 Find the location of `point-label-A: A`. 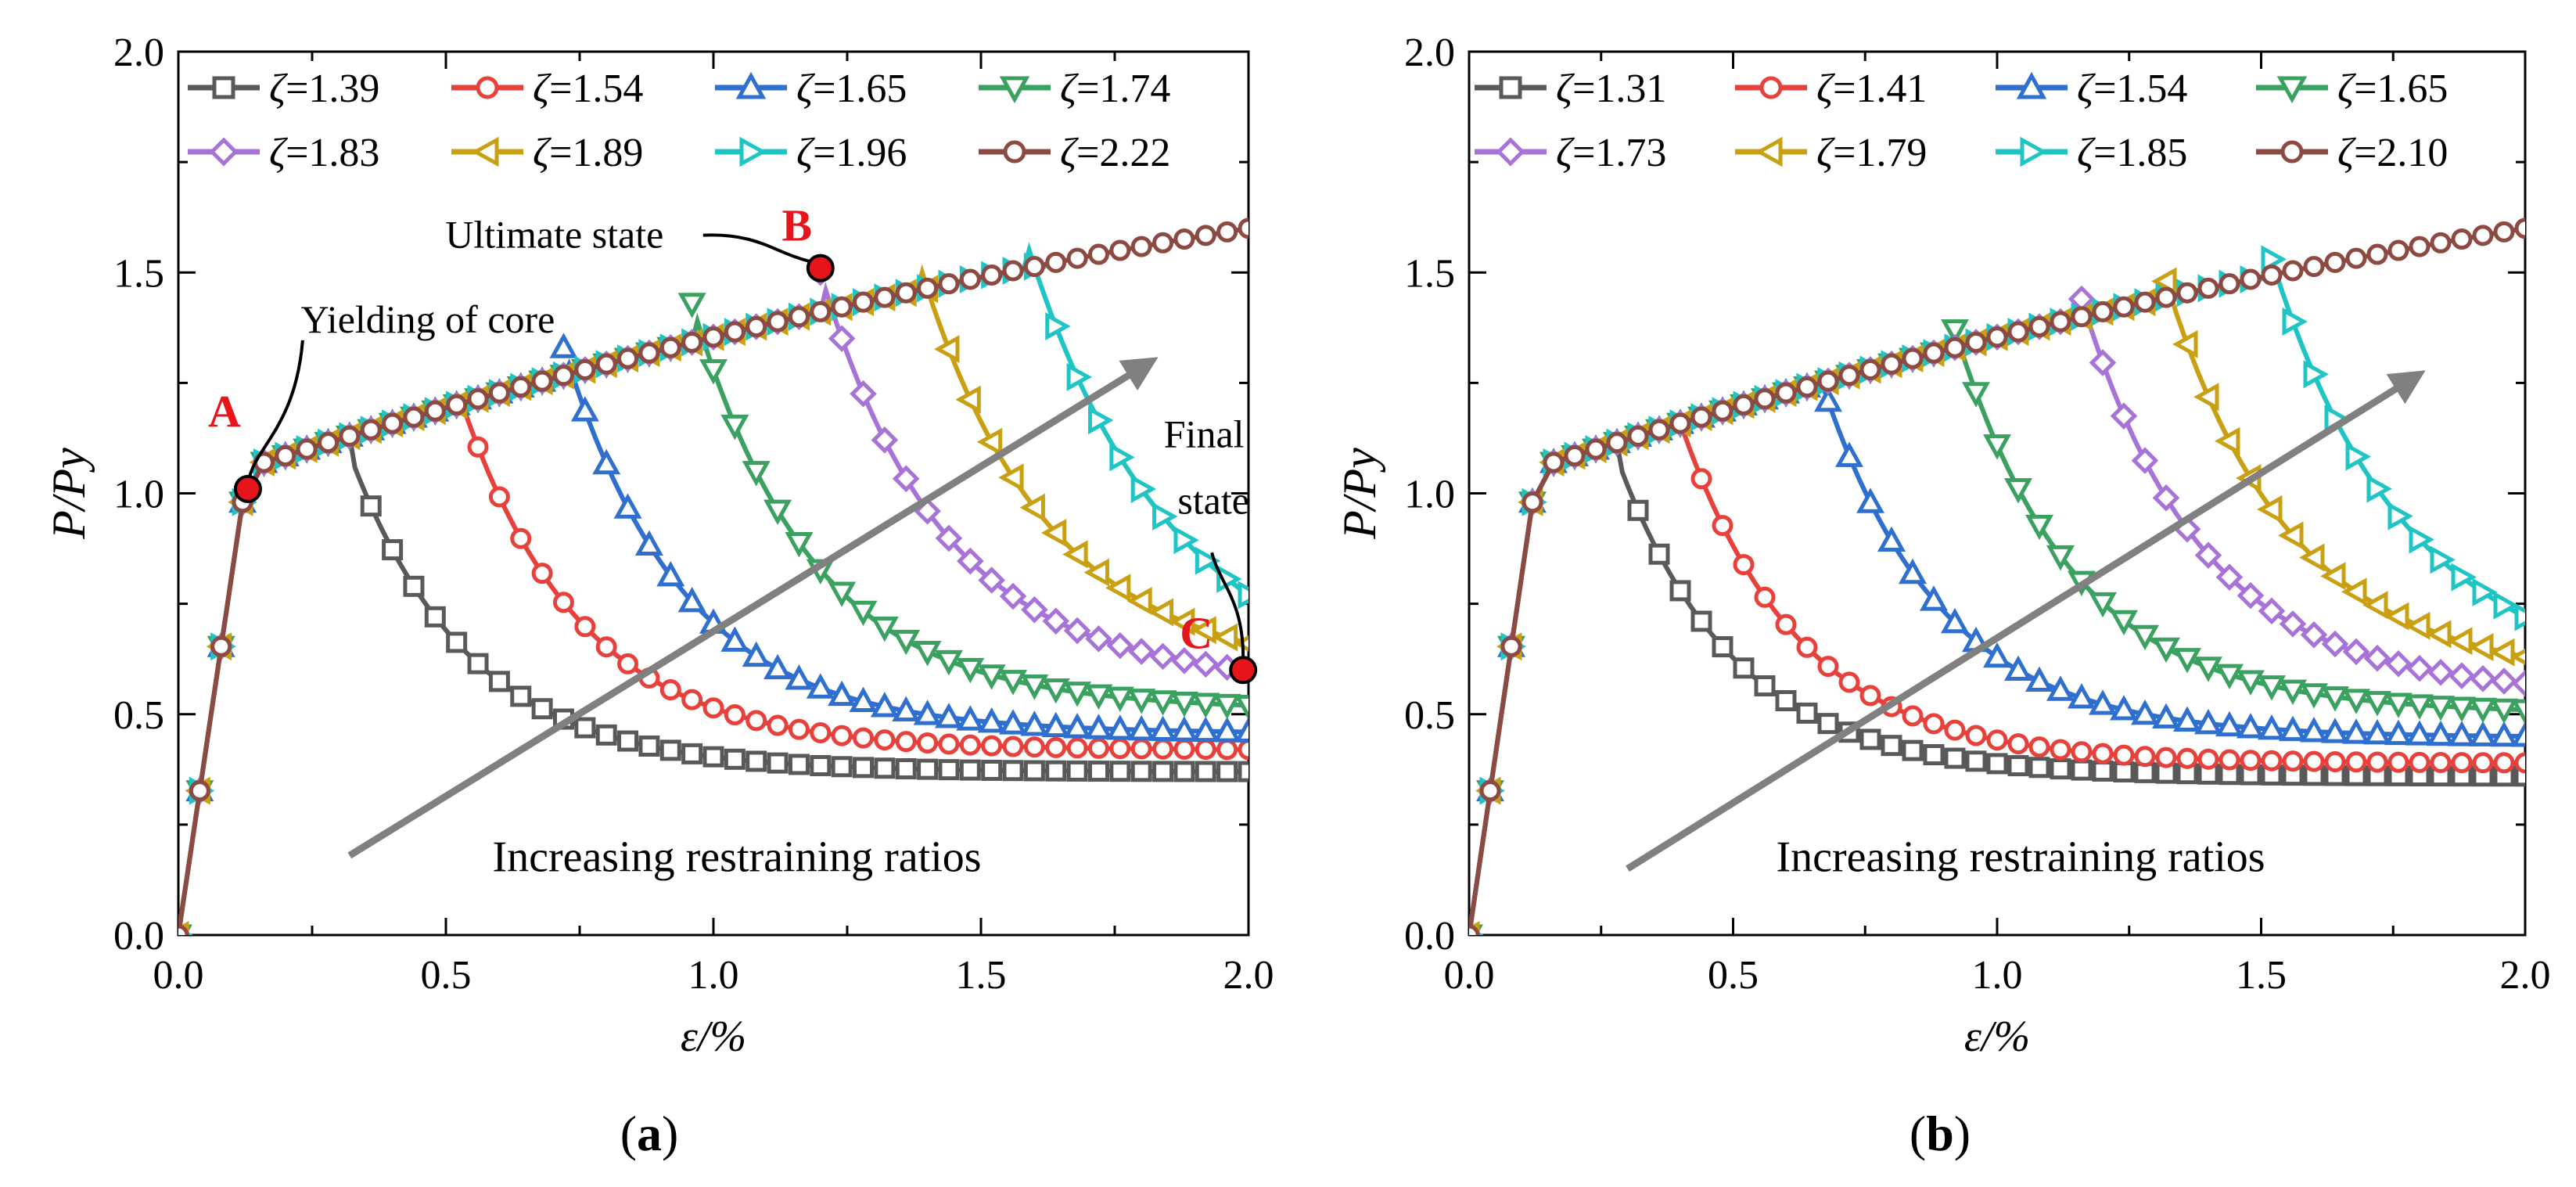

point-label-A: A is located at coordinates (225, 412).